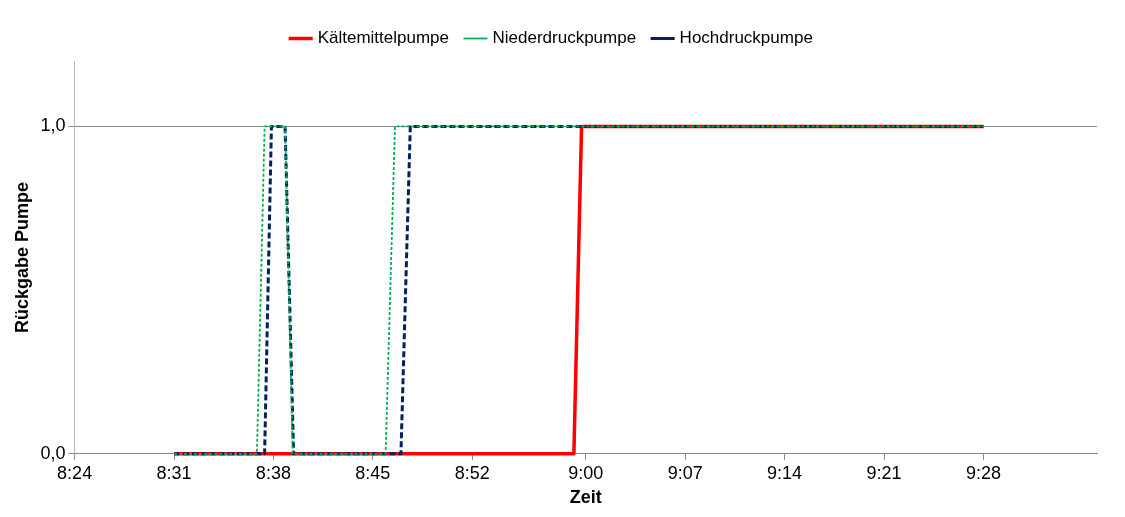 Image resolution: width=1125 pixels, height=517 pixels. Describe the element at coordinates (785, 472) in the screenshot. I see `x-tick-label: 9:14` at that location.